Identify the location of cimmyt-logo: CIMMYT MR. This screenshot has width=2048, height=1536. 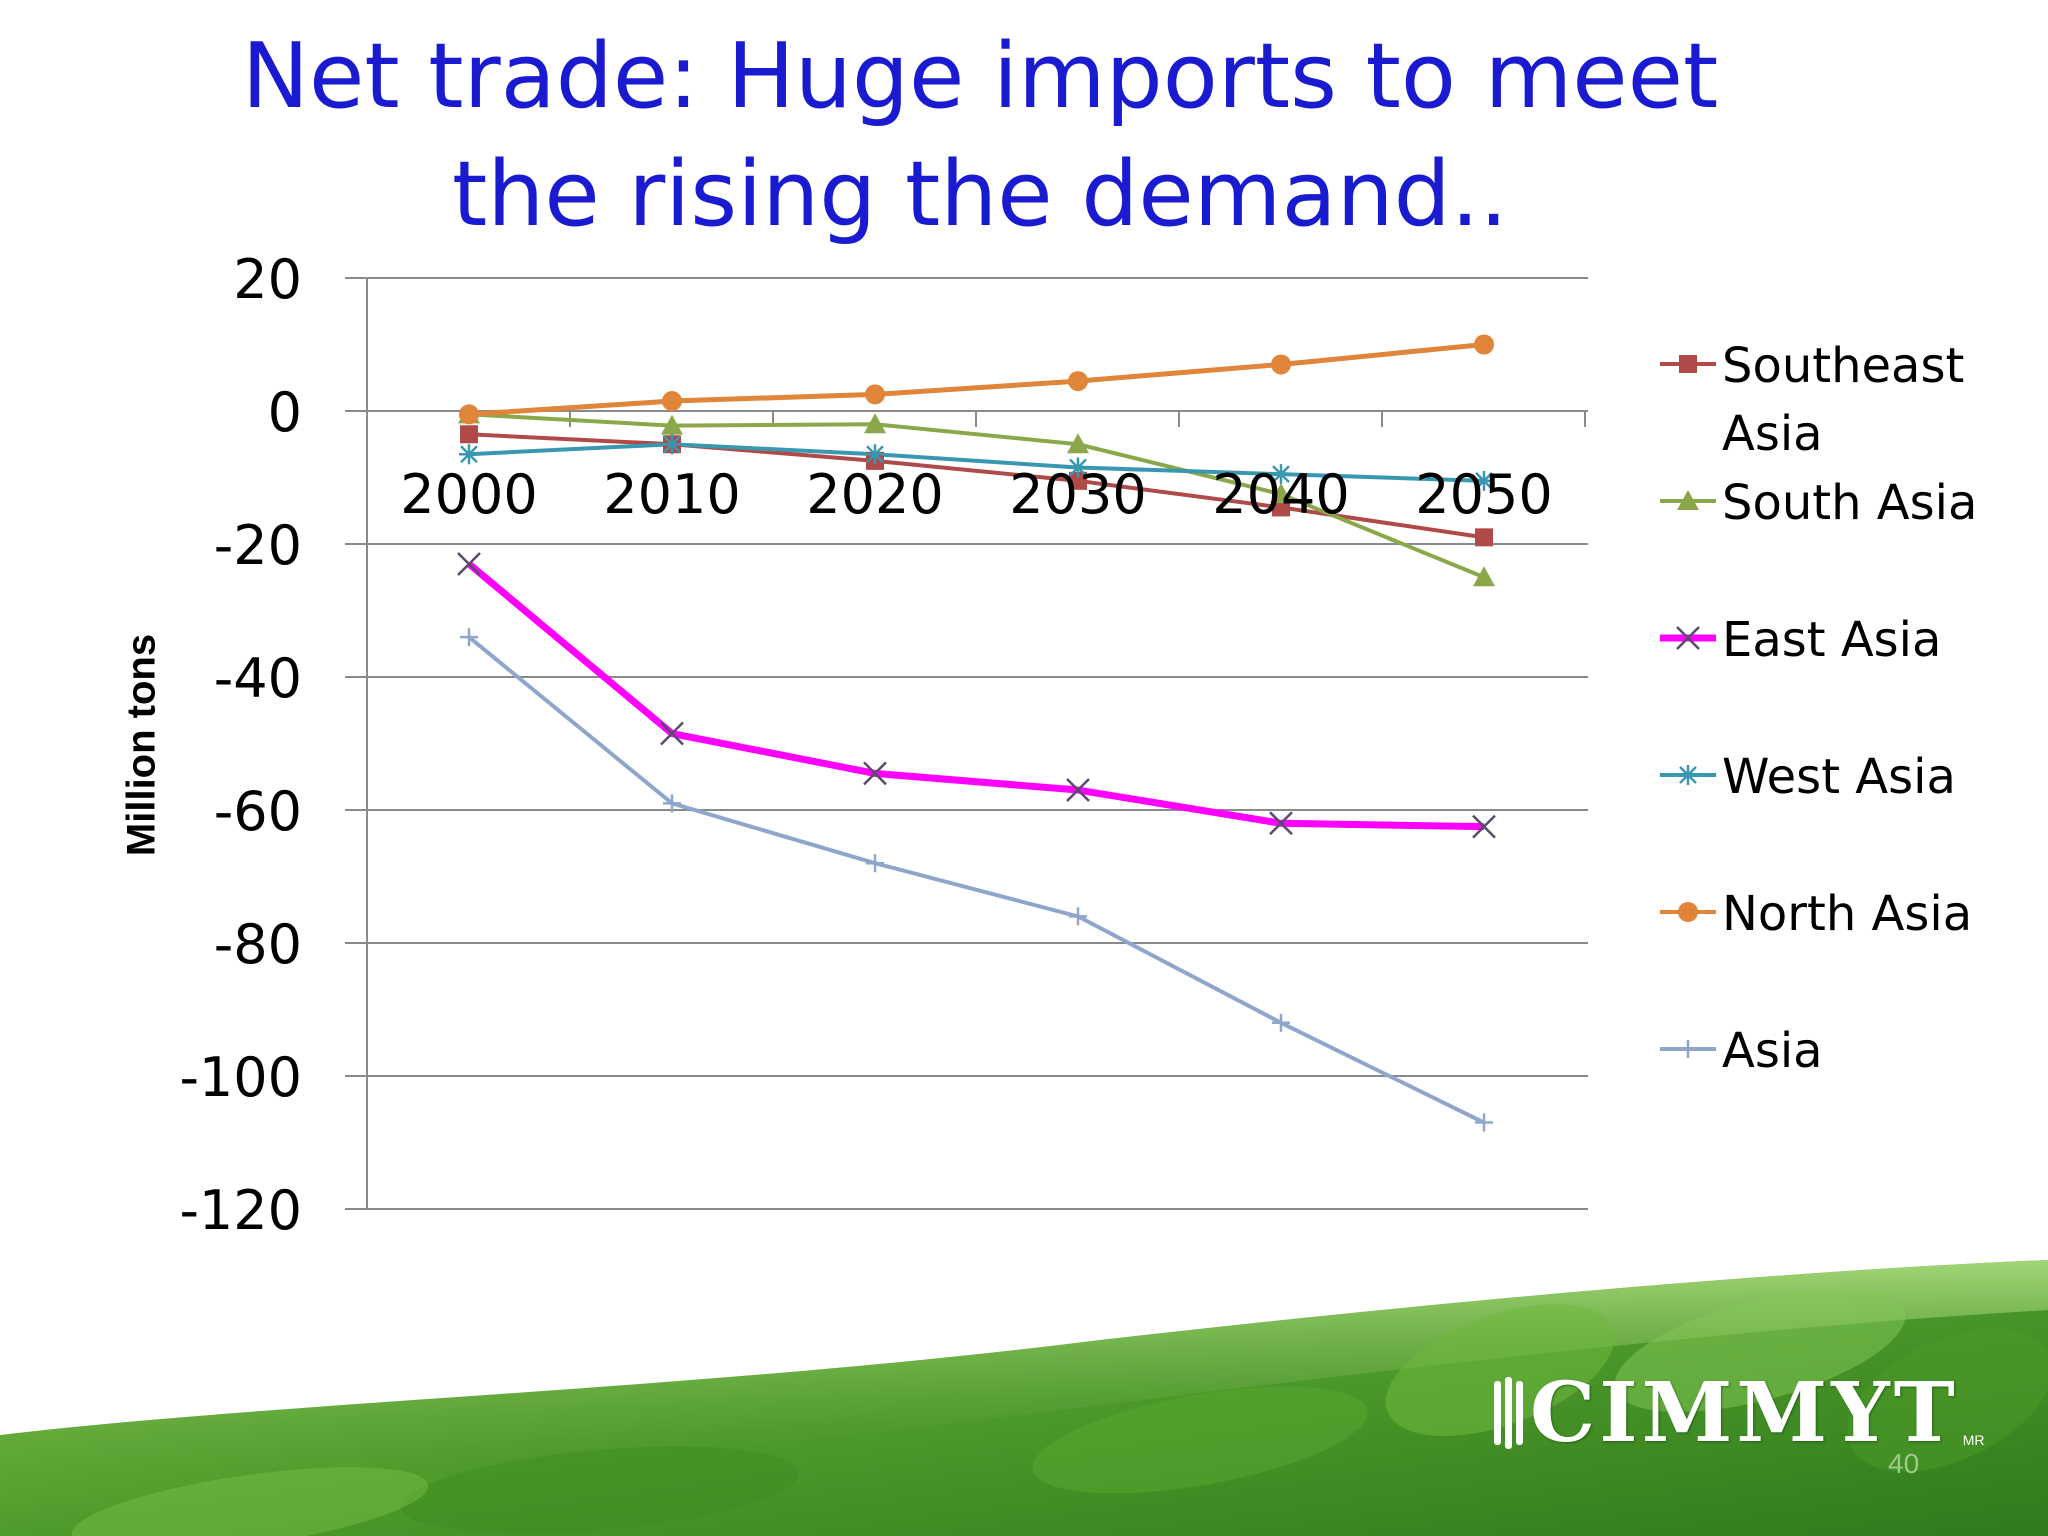
(1737, 1413).